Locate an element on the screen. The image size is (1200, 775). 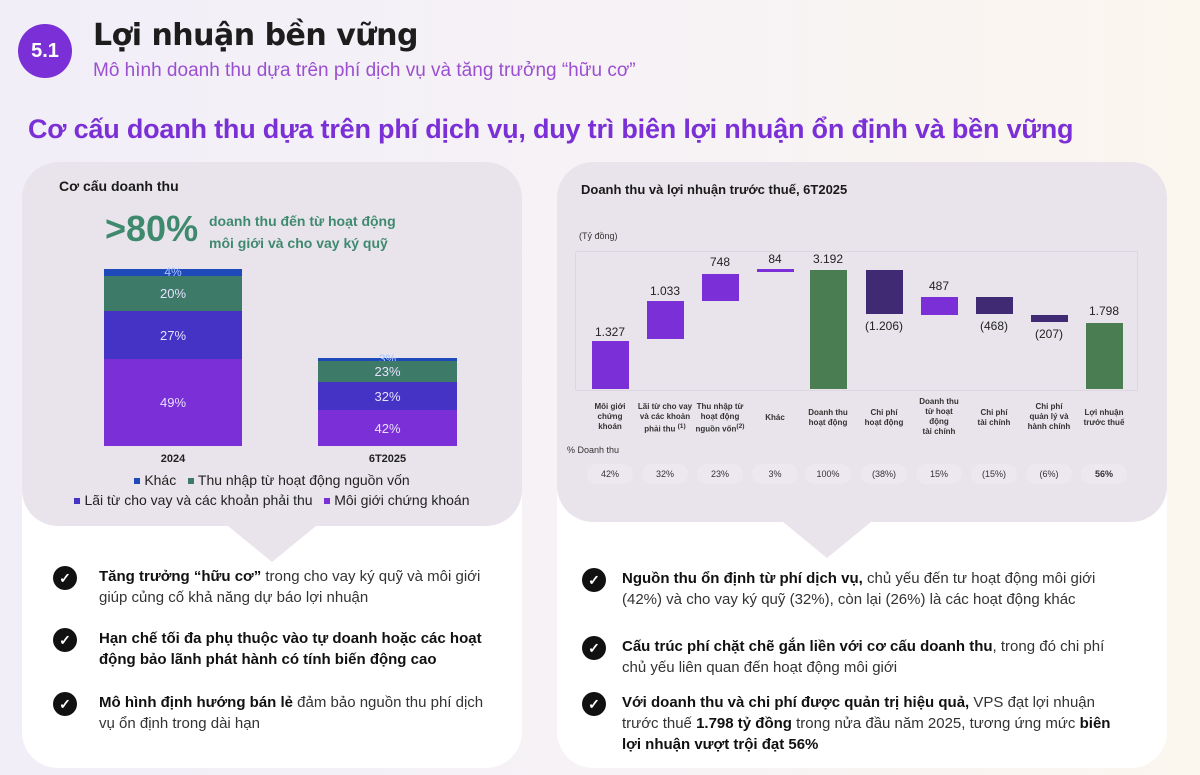
bar-other is located at coordinates (775, 270).